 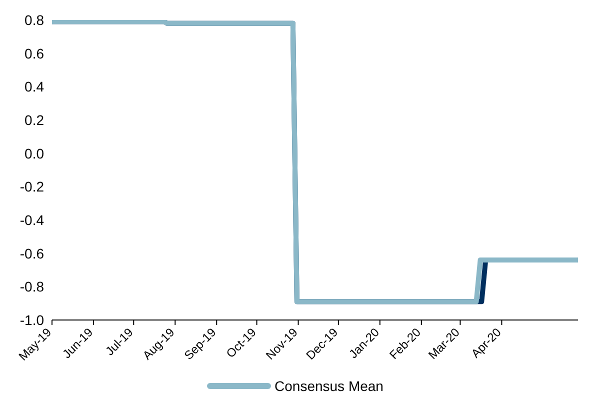 What do you see at coordinates (32, 286) in the screenshot?
I see `y-tick-label: -0.8` at bounding box center [32, 286].